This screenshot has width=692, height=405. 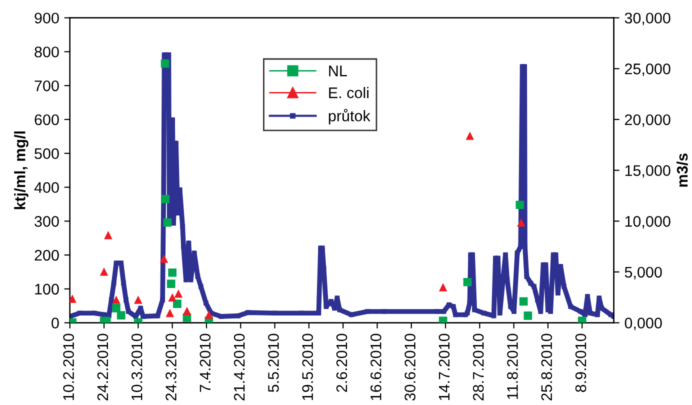 What do you see at coordinates (46, 221) in the screenshot?
I see `y-tick-label: 300` at bounding box center [46, 221].